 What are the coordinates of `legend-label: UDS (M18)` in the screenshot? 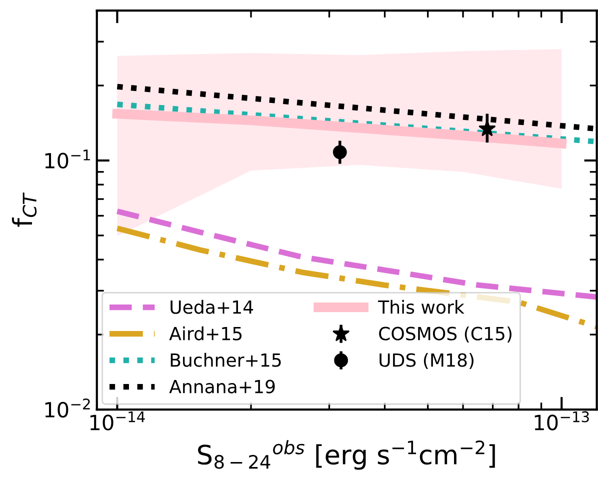 It's located at (427, 361).